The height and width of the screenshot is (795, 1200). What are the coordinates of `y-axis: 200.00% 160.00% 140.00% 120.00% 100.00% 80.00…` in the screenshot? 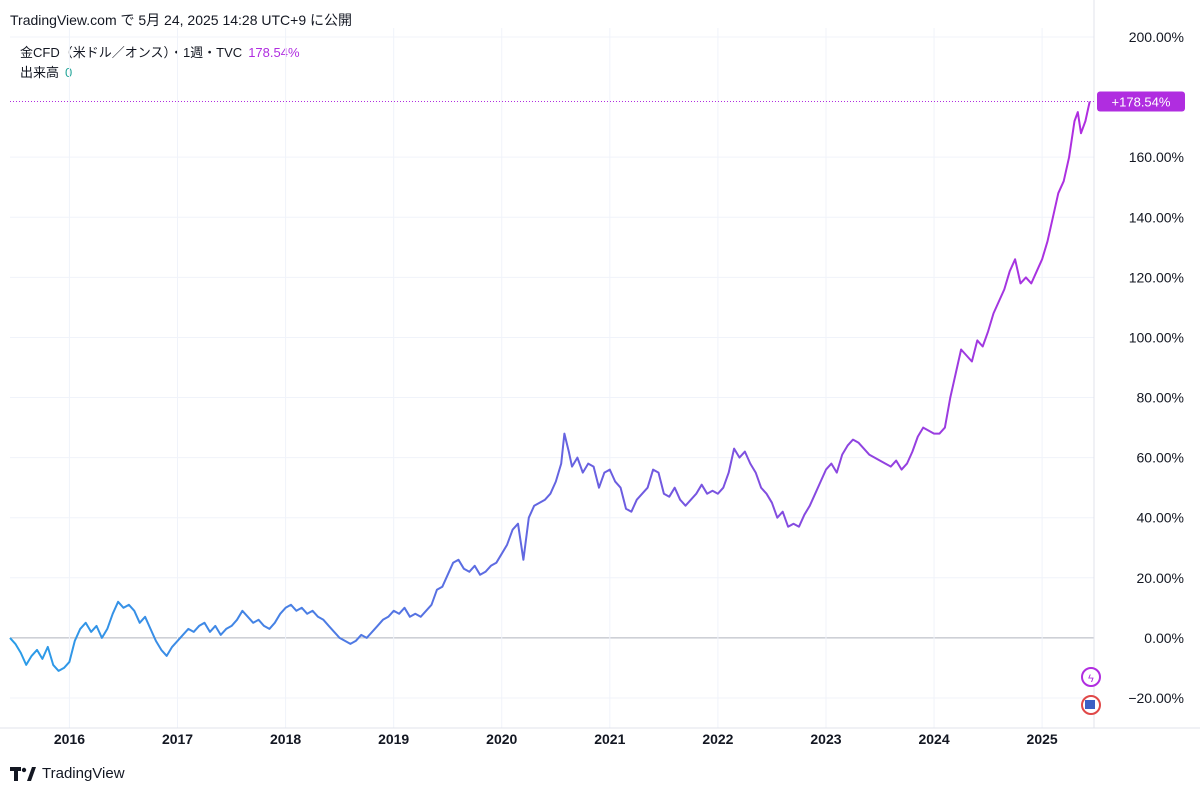 It's located at (1156, 367).